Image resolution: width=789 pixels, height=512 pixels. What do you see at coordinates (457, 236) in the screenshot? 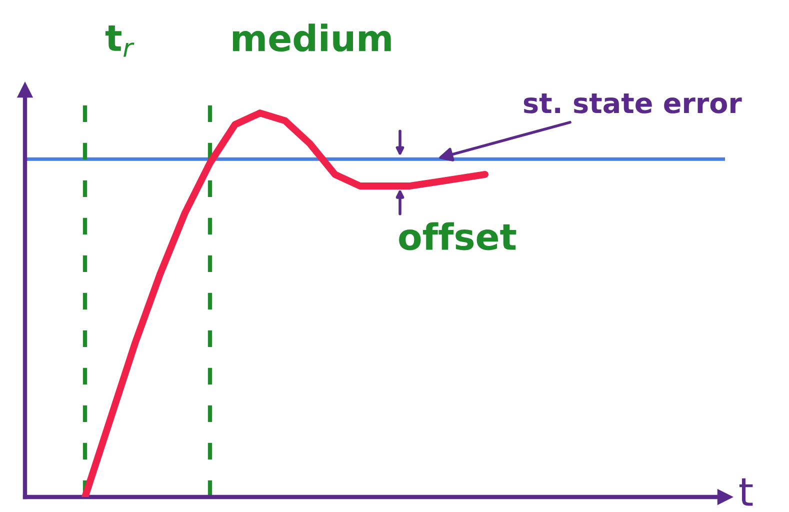
I see `annotation: offset` at bounding box center [457, 236].